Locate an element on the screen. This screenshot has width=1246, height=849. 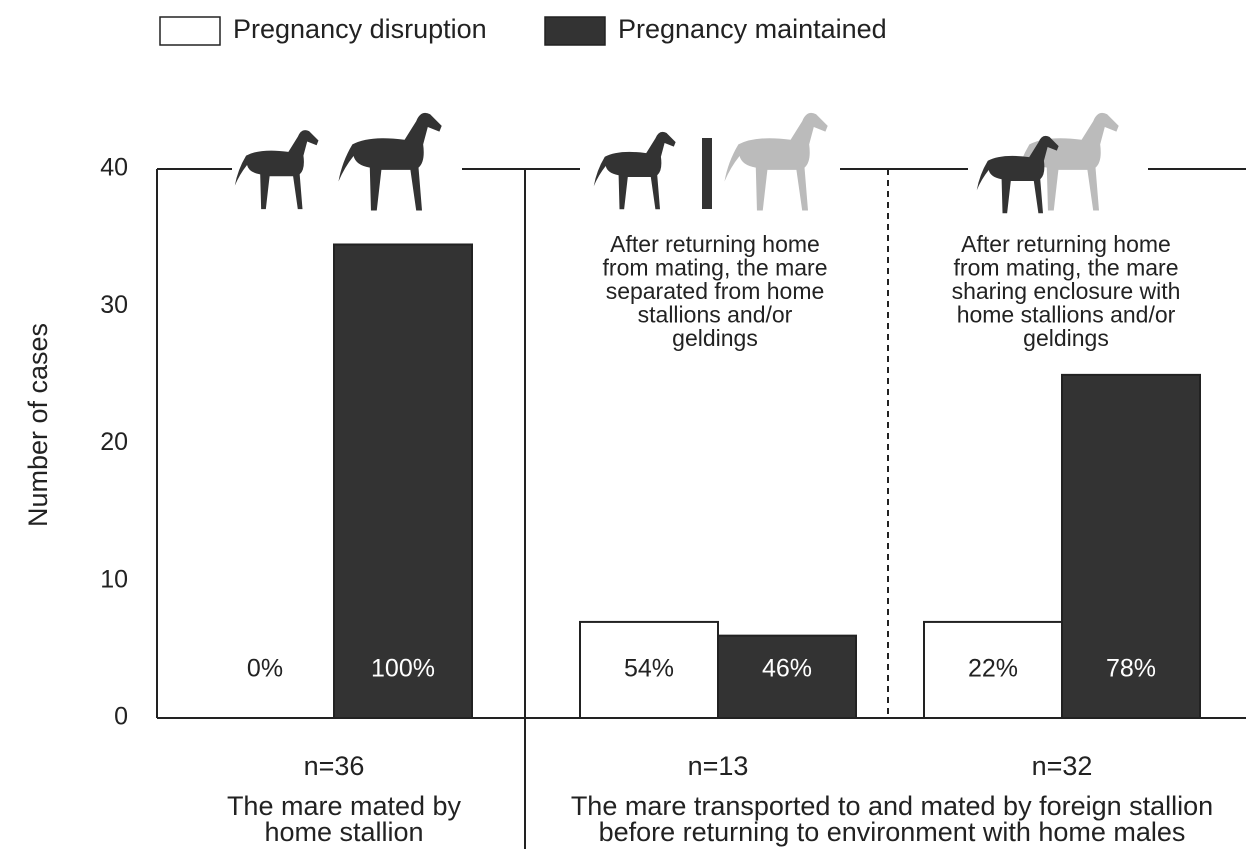
annotation: home stallions and/or is located at coordinates (1066, 315).